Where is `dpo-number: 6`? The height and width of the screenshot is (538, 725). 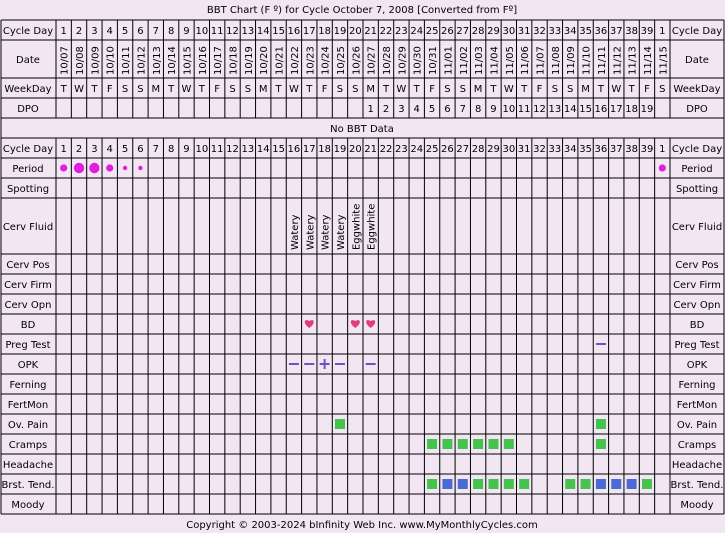 dpo-number: 6 is located at coordinates (447, 109).